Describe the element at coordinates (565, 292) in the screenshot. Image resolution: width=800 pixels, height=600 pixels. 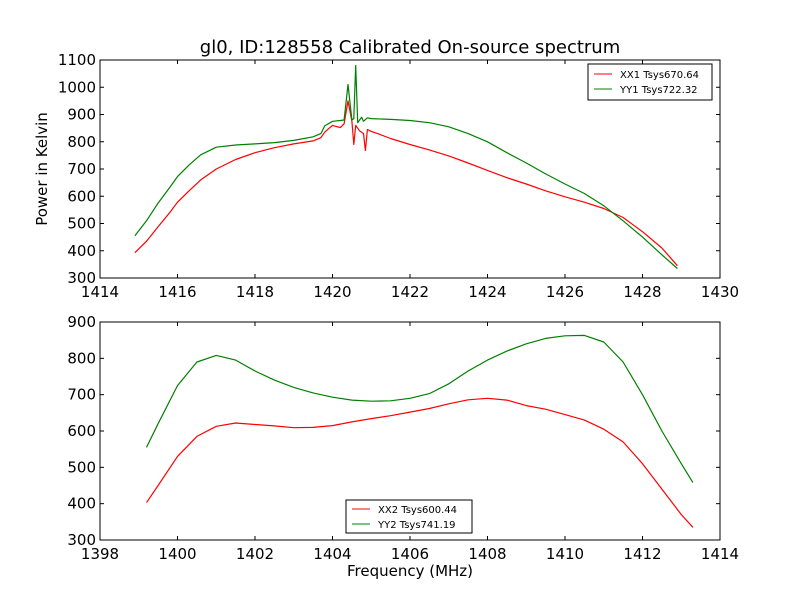
I see `x-tick-label: 1426` at that location.